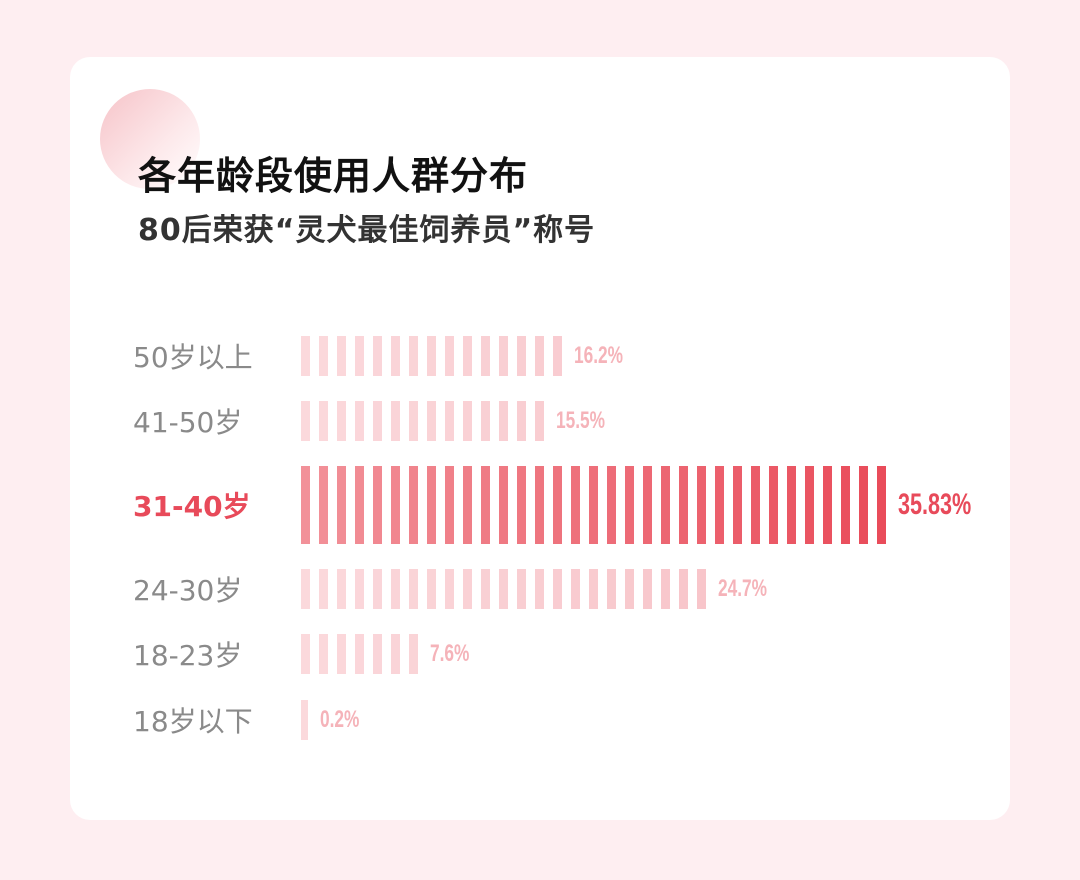 This screenshot has height=880, width=1080. Describe the element at coordinates (193, 721) in the screenshot. I see `category-label: 18岁以下` at that location.